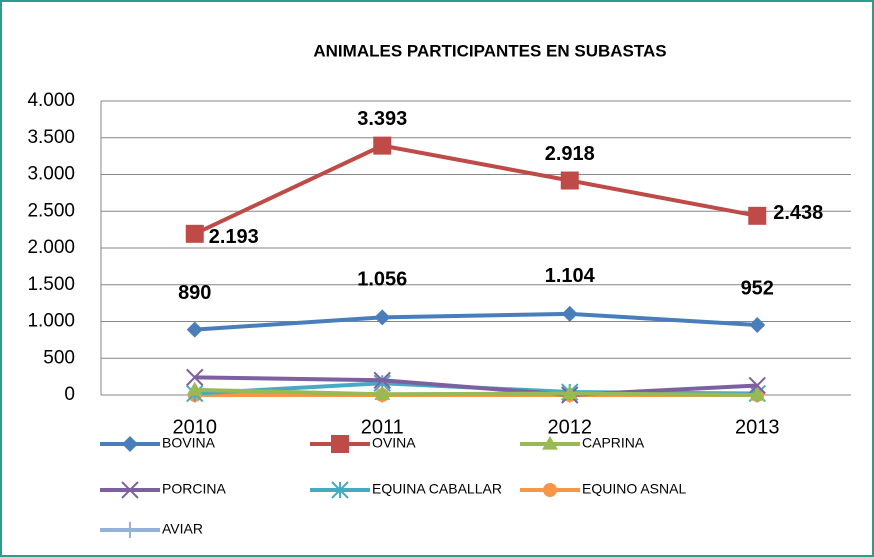  Describe the element at coordinates (489, 50) in the screenshot. I see `chart-title: ANIMALES PARTICIPANTES EN SUBASTAS` at that location.